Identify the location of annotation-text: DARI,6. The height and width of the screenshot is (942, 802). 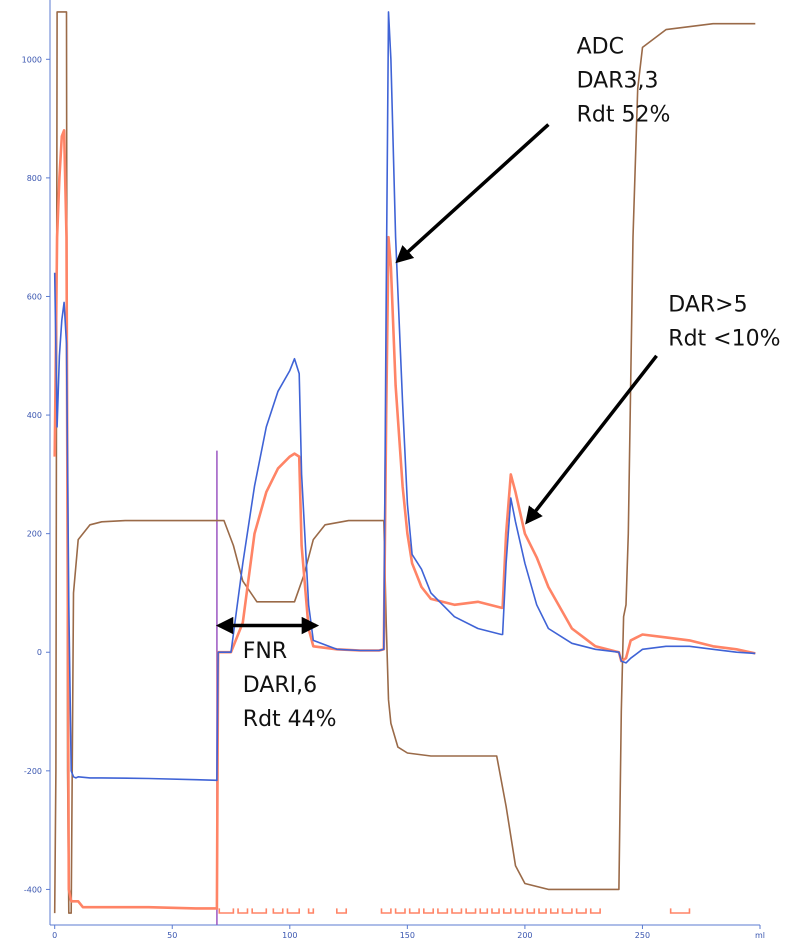
(280, 685).